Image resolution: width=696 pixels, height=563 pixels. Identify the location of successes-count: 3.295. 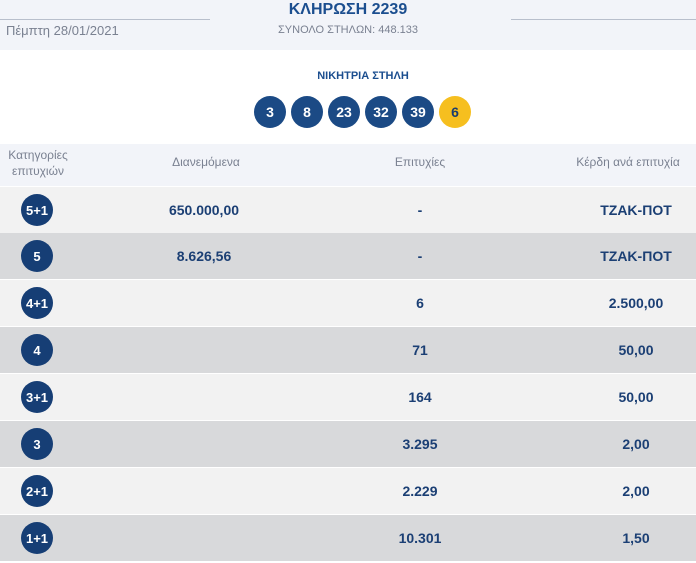
(420, 444).